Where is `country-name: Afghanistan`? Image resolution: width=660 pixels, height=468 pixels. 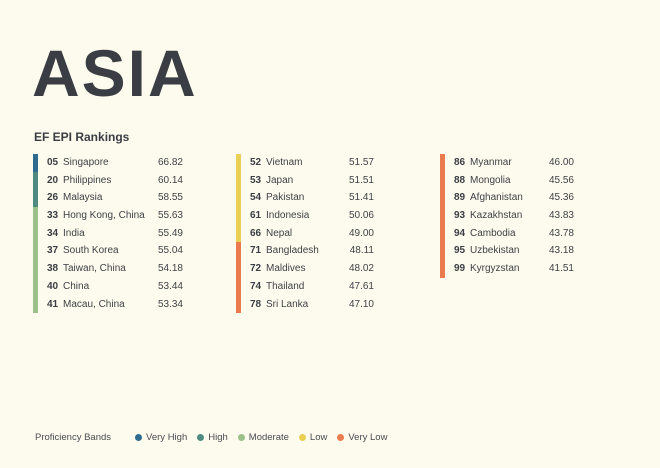
country-name: Afghanistan is located at coordinates (496, 198).